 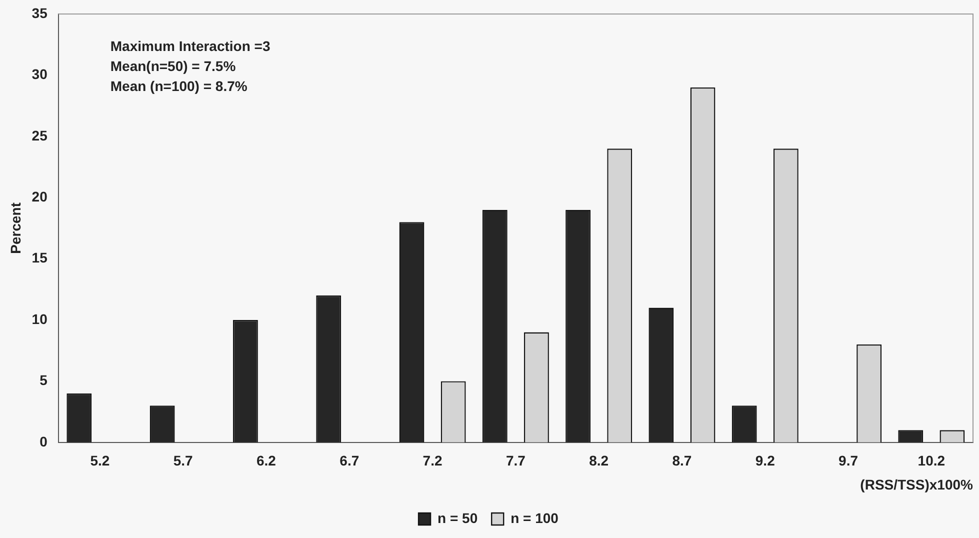 I want to click on y-tick-label: 30, so click(x=40, y=74).